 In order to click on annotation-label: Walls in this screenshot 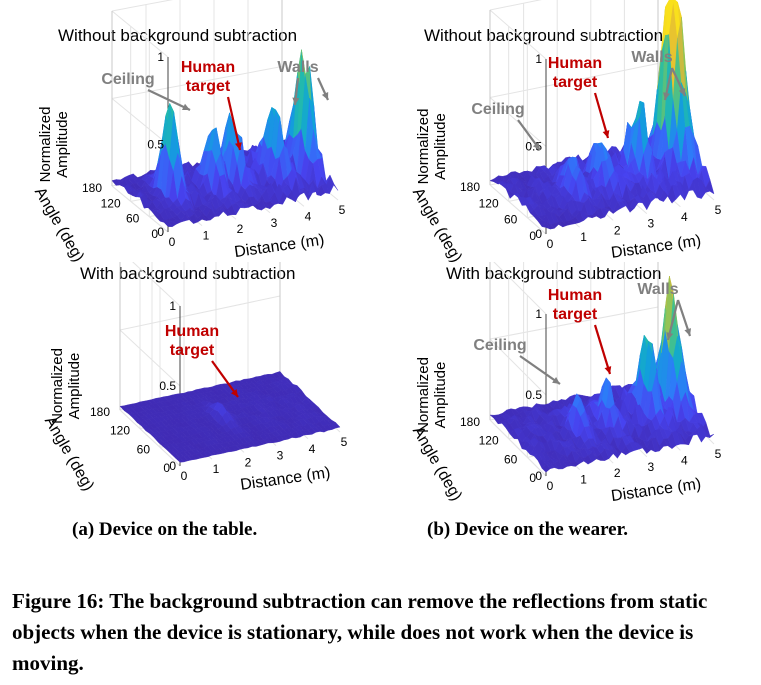, I will do `click(297, 67)`.